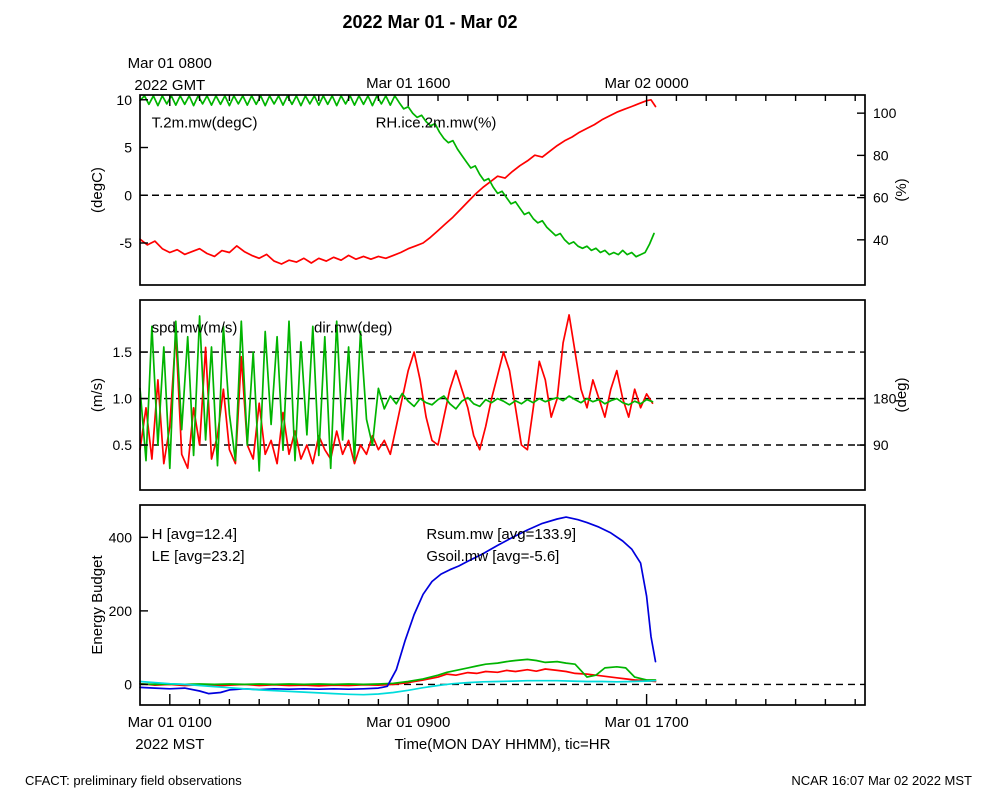  I want to click on series-line-Rsum.mw [avg=133.9], so click(398, 605).